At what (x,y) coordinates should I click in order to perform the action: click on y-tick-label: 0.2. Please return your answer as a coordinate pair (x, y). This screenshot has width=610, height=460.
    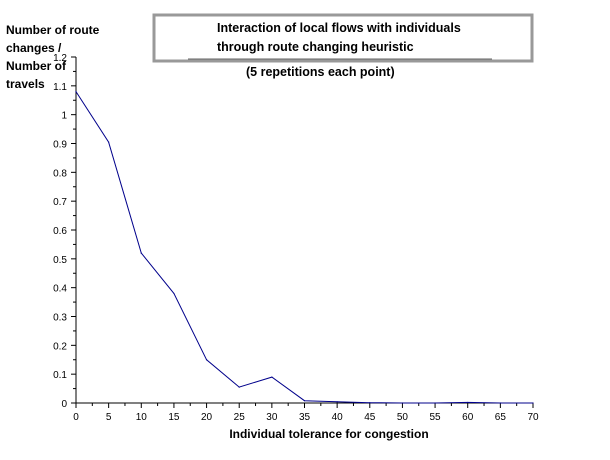
    Looking at the image, I should click on (60, 346).